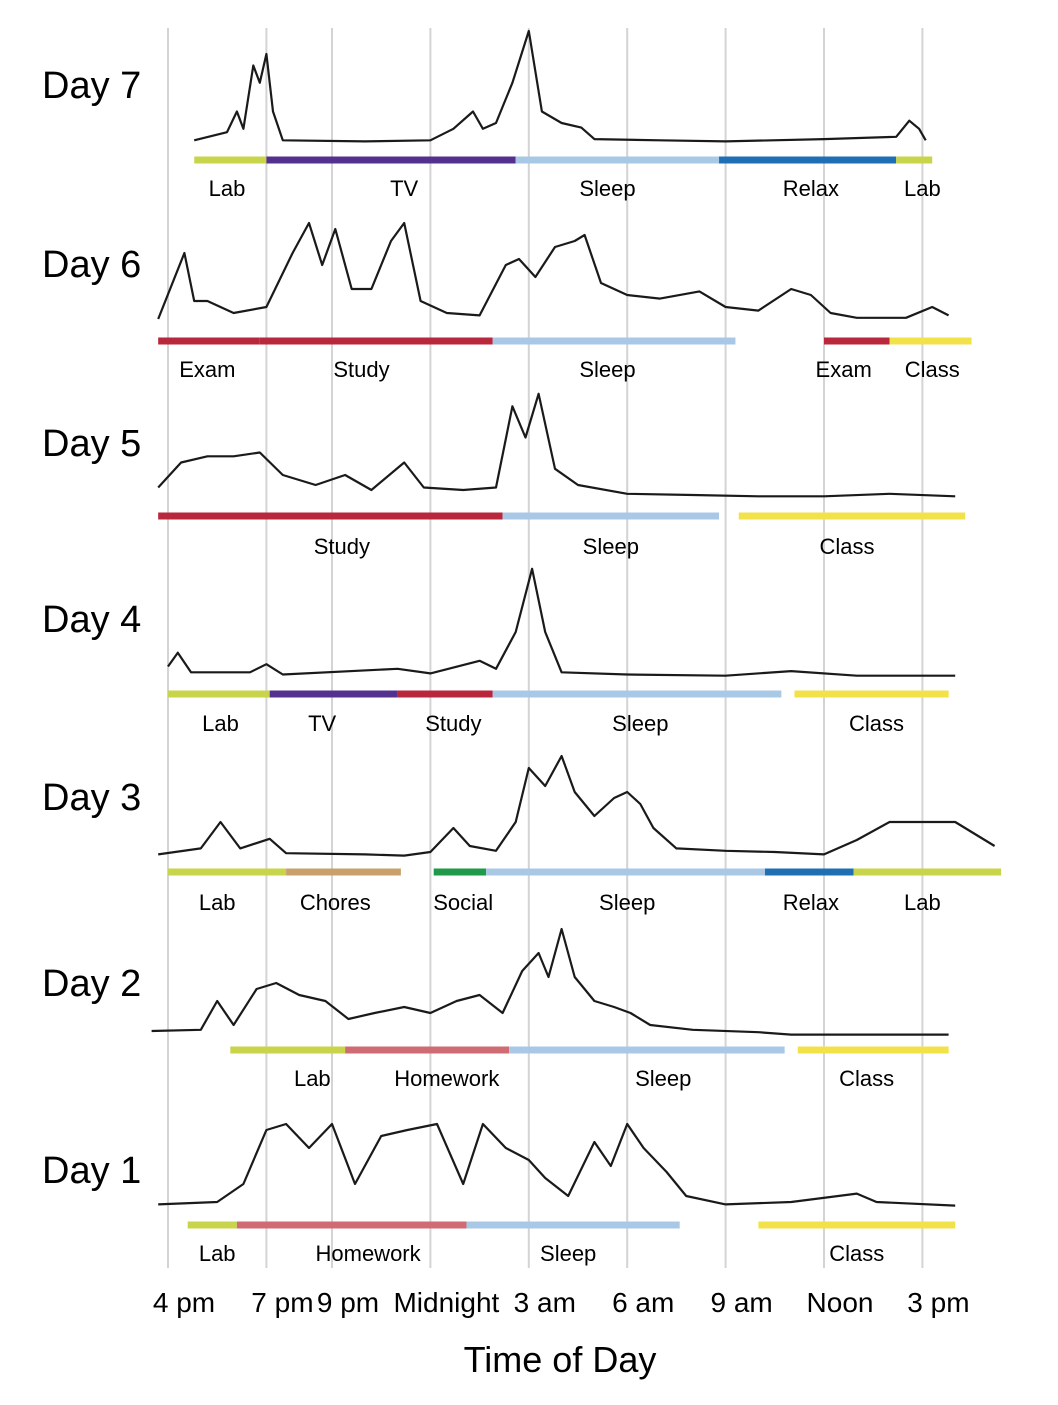 The image size is (1058, 1405). I want to click on x-tick-label: Noon, so click(840, 1302).